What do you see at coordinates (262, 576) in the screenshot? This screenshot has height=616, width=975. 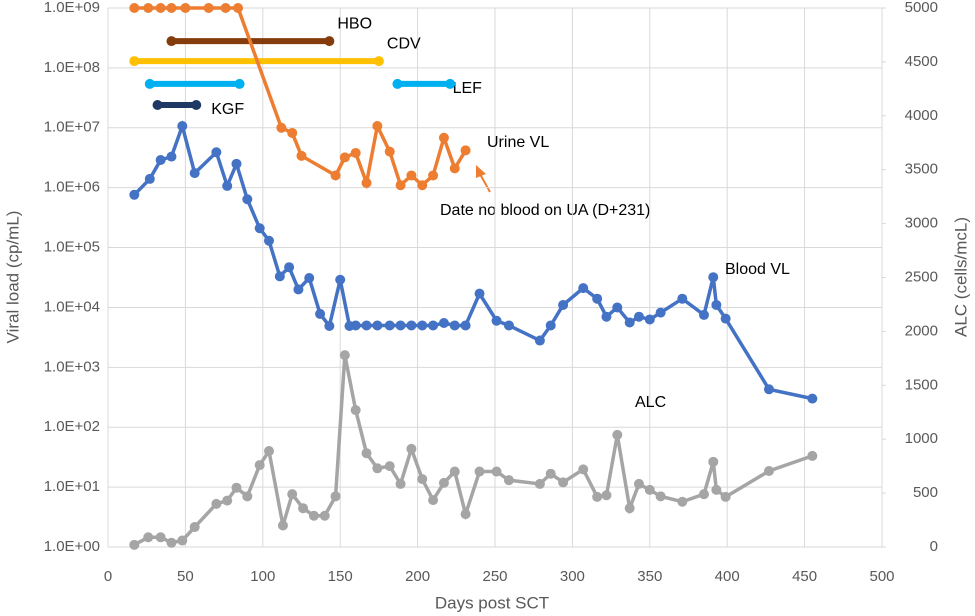 I see `x-tick-label: 100` at bounding box center [262, 576].